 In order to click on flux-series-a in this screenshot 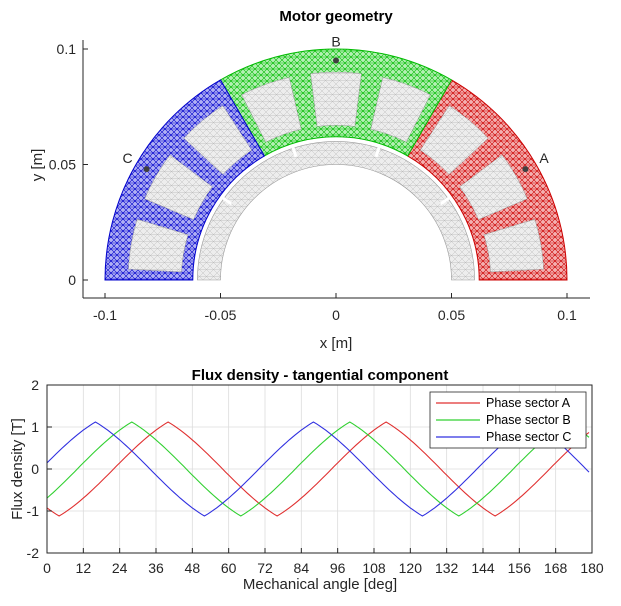, I will do `click(318, 469)`.